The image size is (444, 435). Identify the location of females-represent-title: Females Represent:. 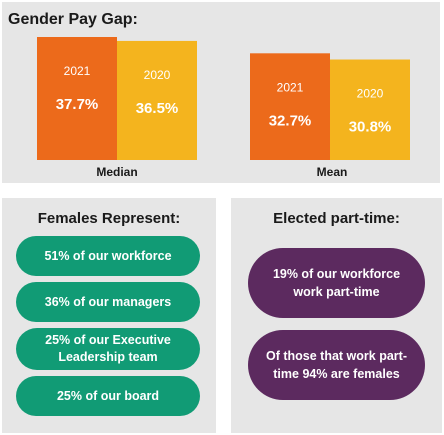
(109, 218).